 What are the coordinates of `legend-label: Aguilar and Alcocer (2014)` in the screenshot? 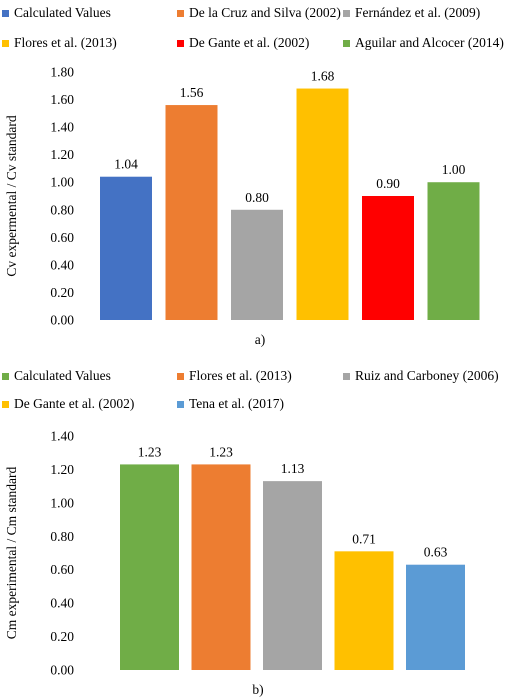 It's located at (429, 42).